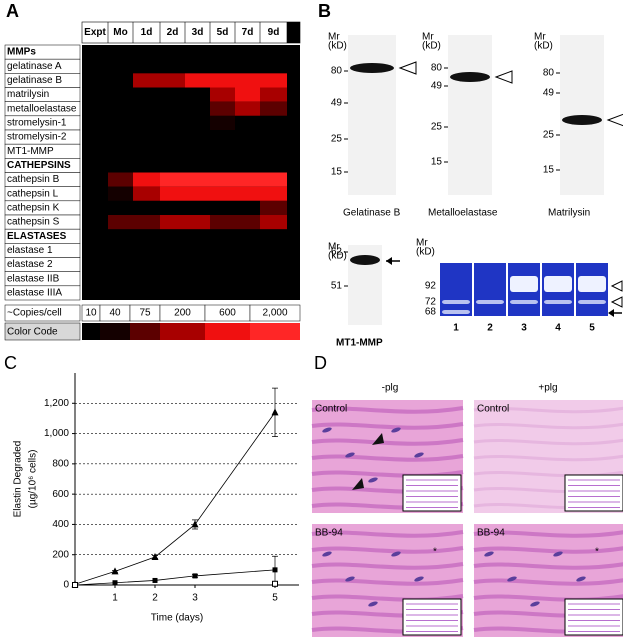 This screenshot has height=639, width=623. Describe the element at coordinates (115, 313) in the screenshot. I see `copies-value: 40` at that location.